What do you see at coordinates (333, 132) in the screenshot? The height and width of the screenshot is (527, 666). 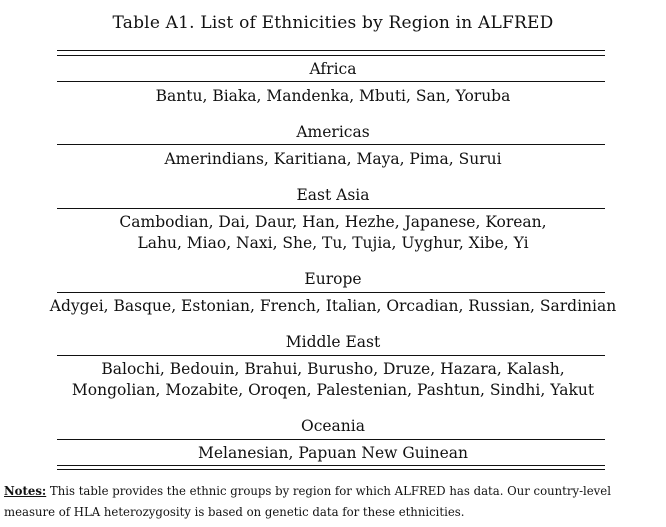 I see `region-americas: Americas` at bounding box center [333, 132].